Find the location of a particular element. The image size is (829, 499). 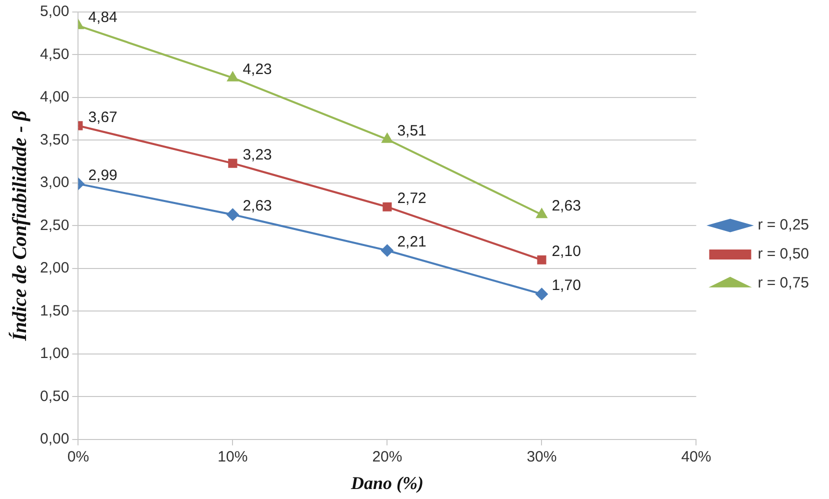

data-label: 4,23 is located at coordinates (257, 69).